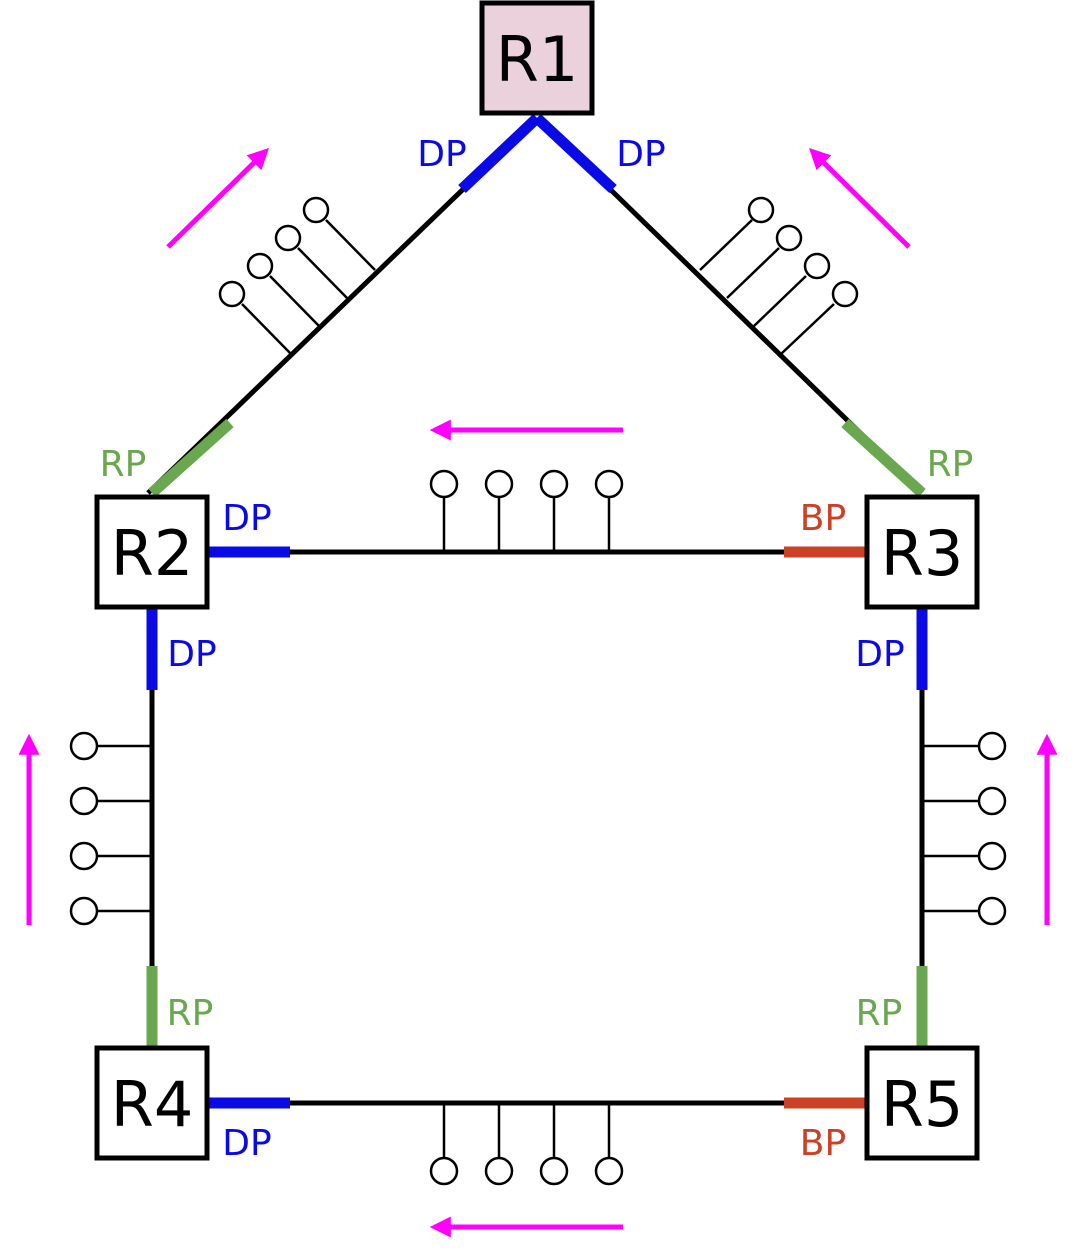 The width and height of the screenshot is (1077, 1260). What do you see at coordinates (883, 458) in the screenshot?
I see `port-r3-up` at bounding box center [883, 458].